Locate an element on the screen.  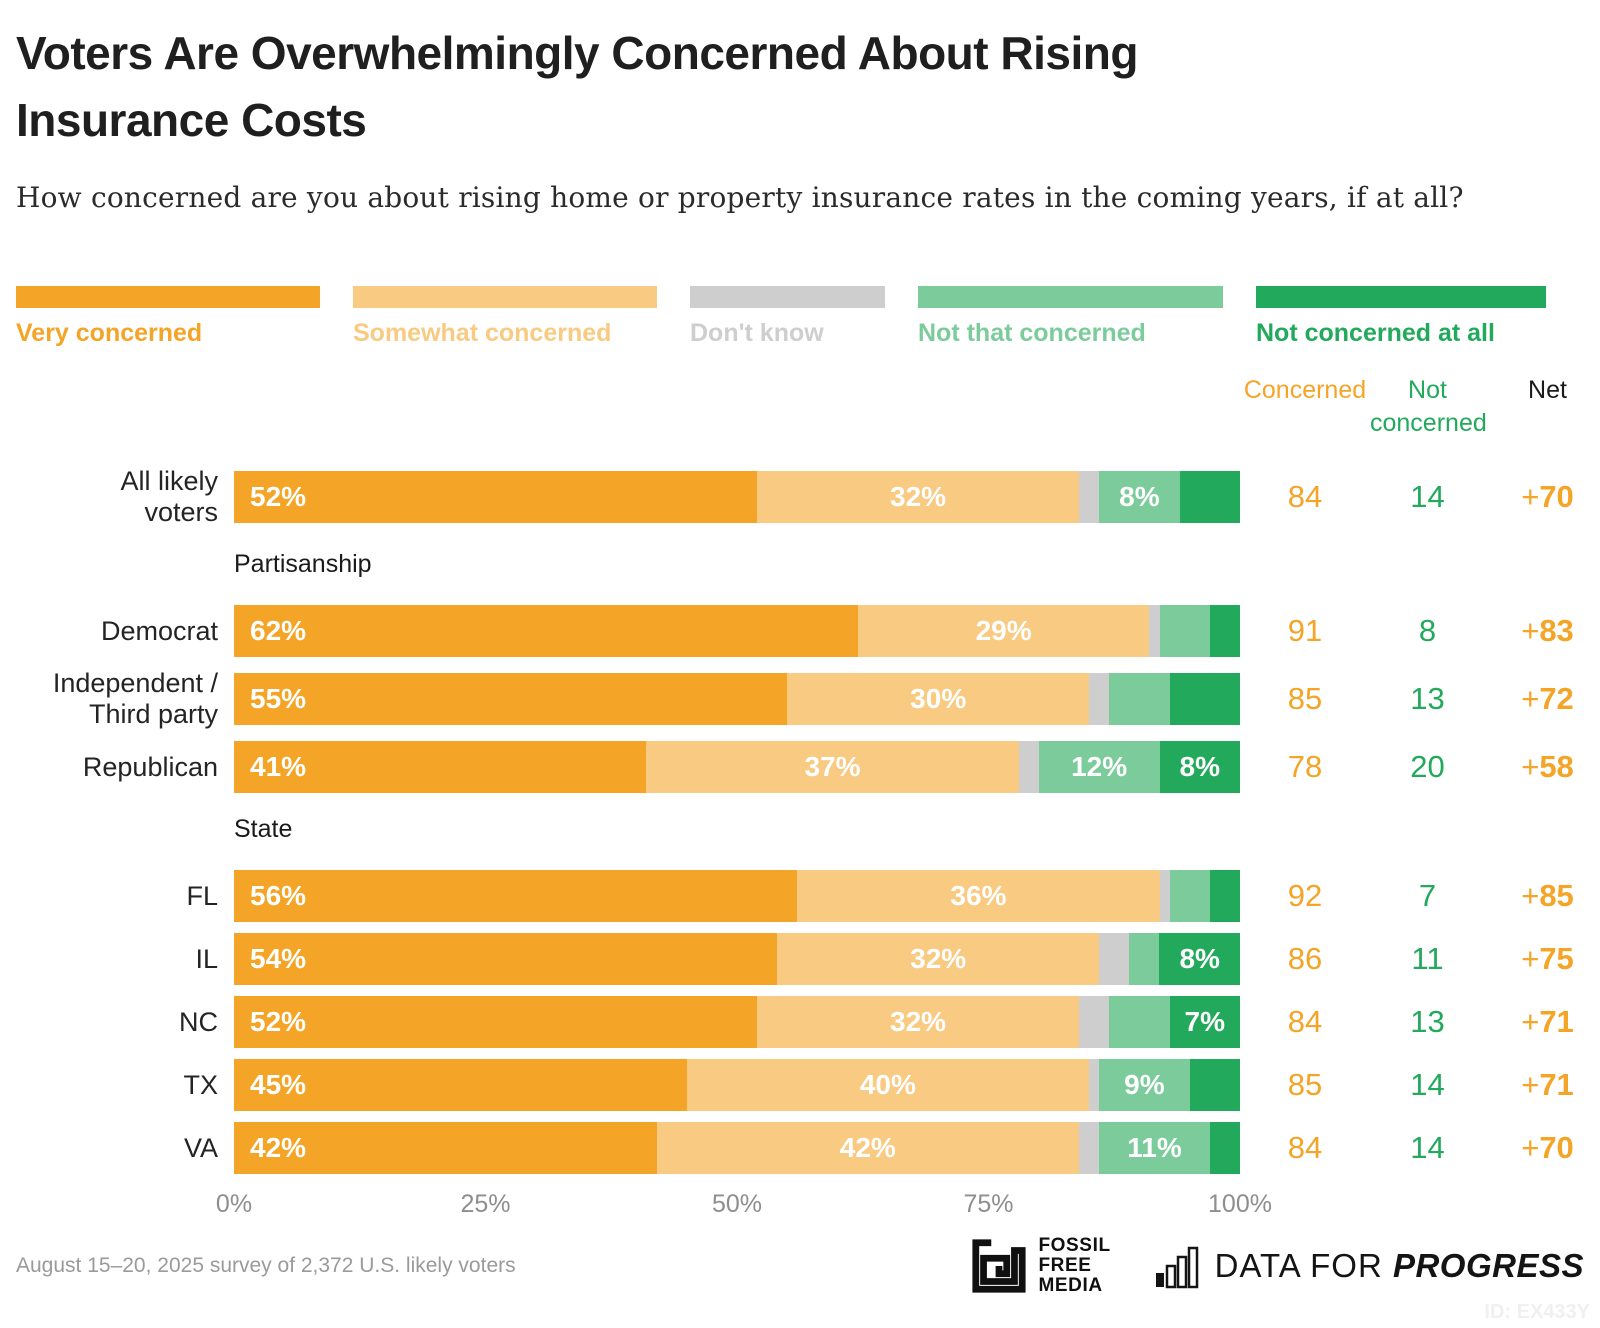
concerned-value: 78 is located at coordinates (1305, 767).